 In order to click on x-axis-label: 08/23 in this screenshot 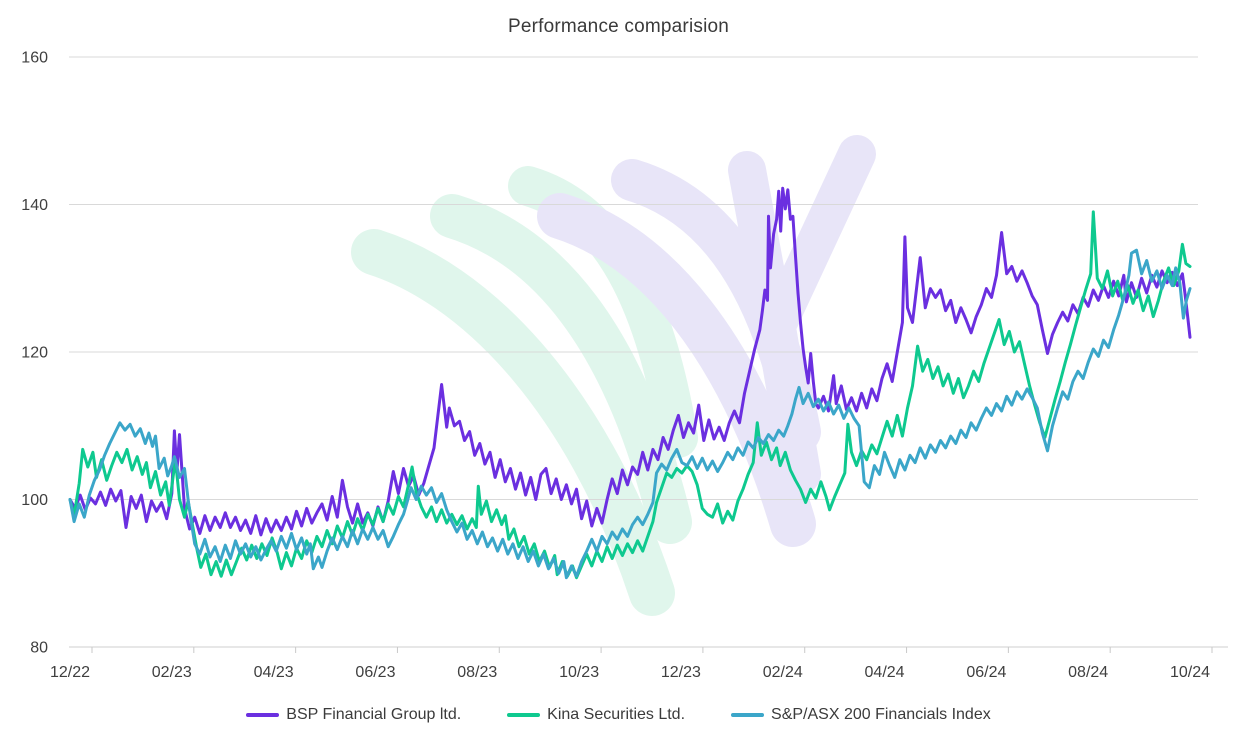, I will do `click(477, 672)`.